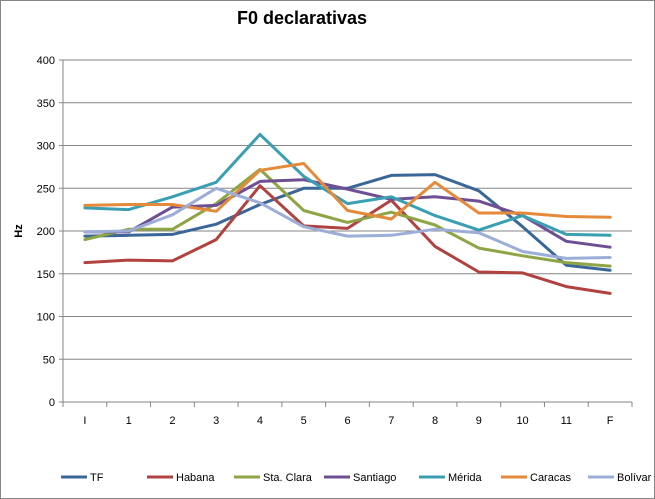  What do you see at coordinates (391, 421) in the screenshot?
I see `x-tick-label: 7` at bounding box center [391, 421].